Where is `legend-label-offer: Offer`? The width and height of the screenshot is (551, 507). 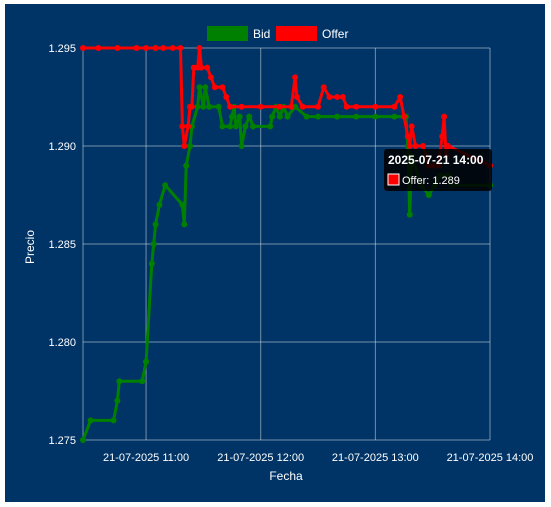
legend-label-offer: Offer is located at coordinates (335, 34).